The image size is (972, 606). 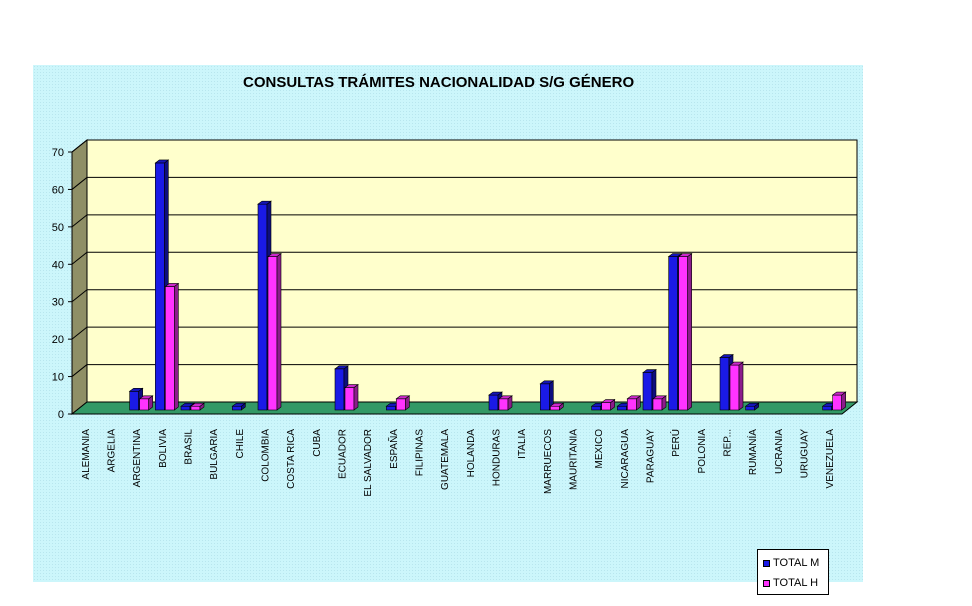 I want to click on x-tick-label: ARGELIA, so click(x=112, y=451).